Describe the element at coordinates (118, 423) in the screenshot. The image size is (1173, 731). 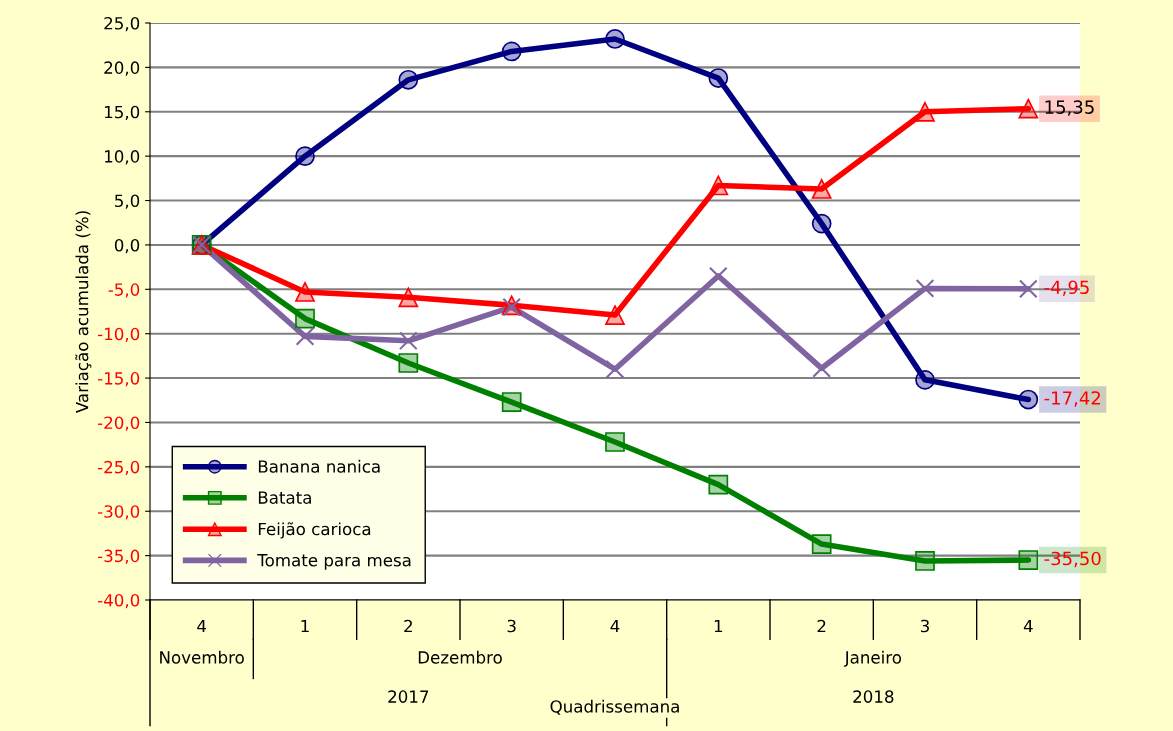
I see `y-tick-label: -20,0` at that location.